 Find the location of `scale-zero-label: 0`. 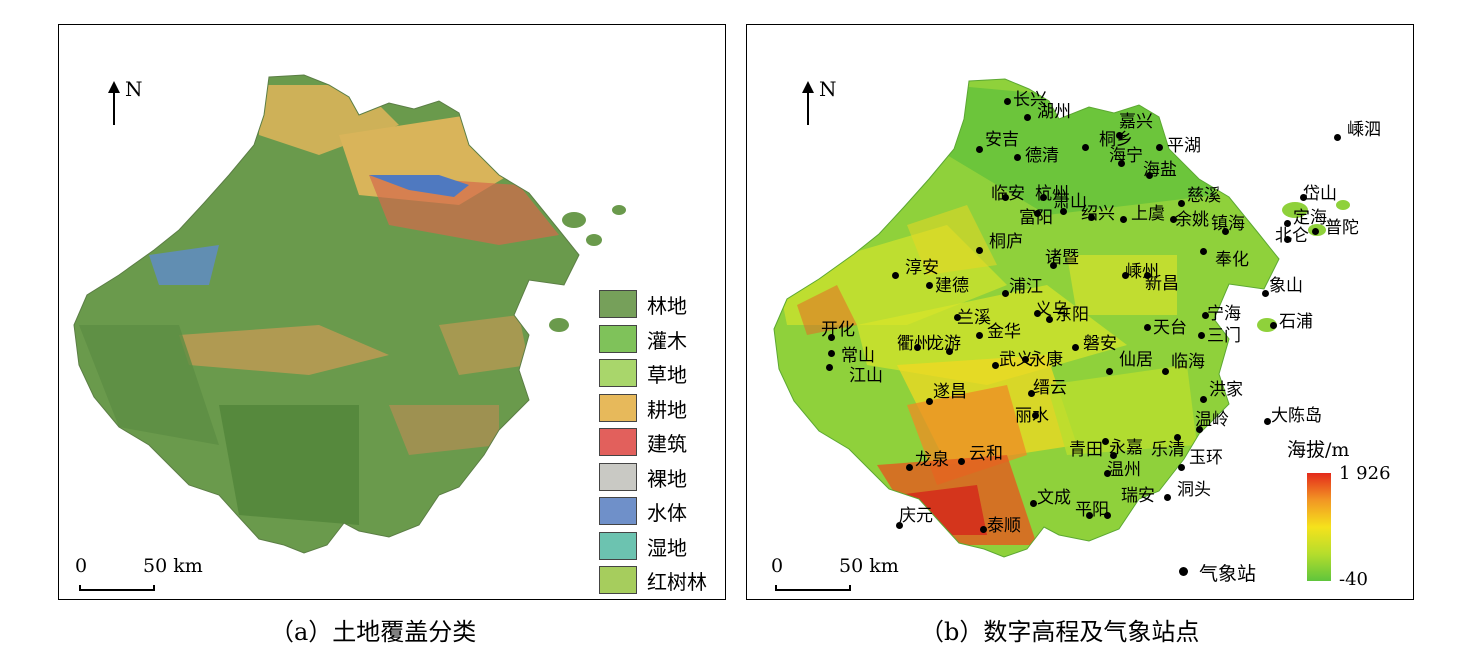

scale-zero-label: 0 is located at coordinates (81, 566).